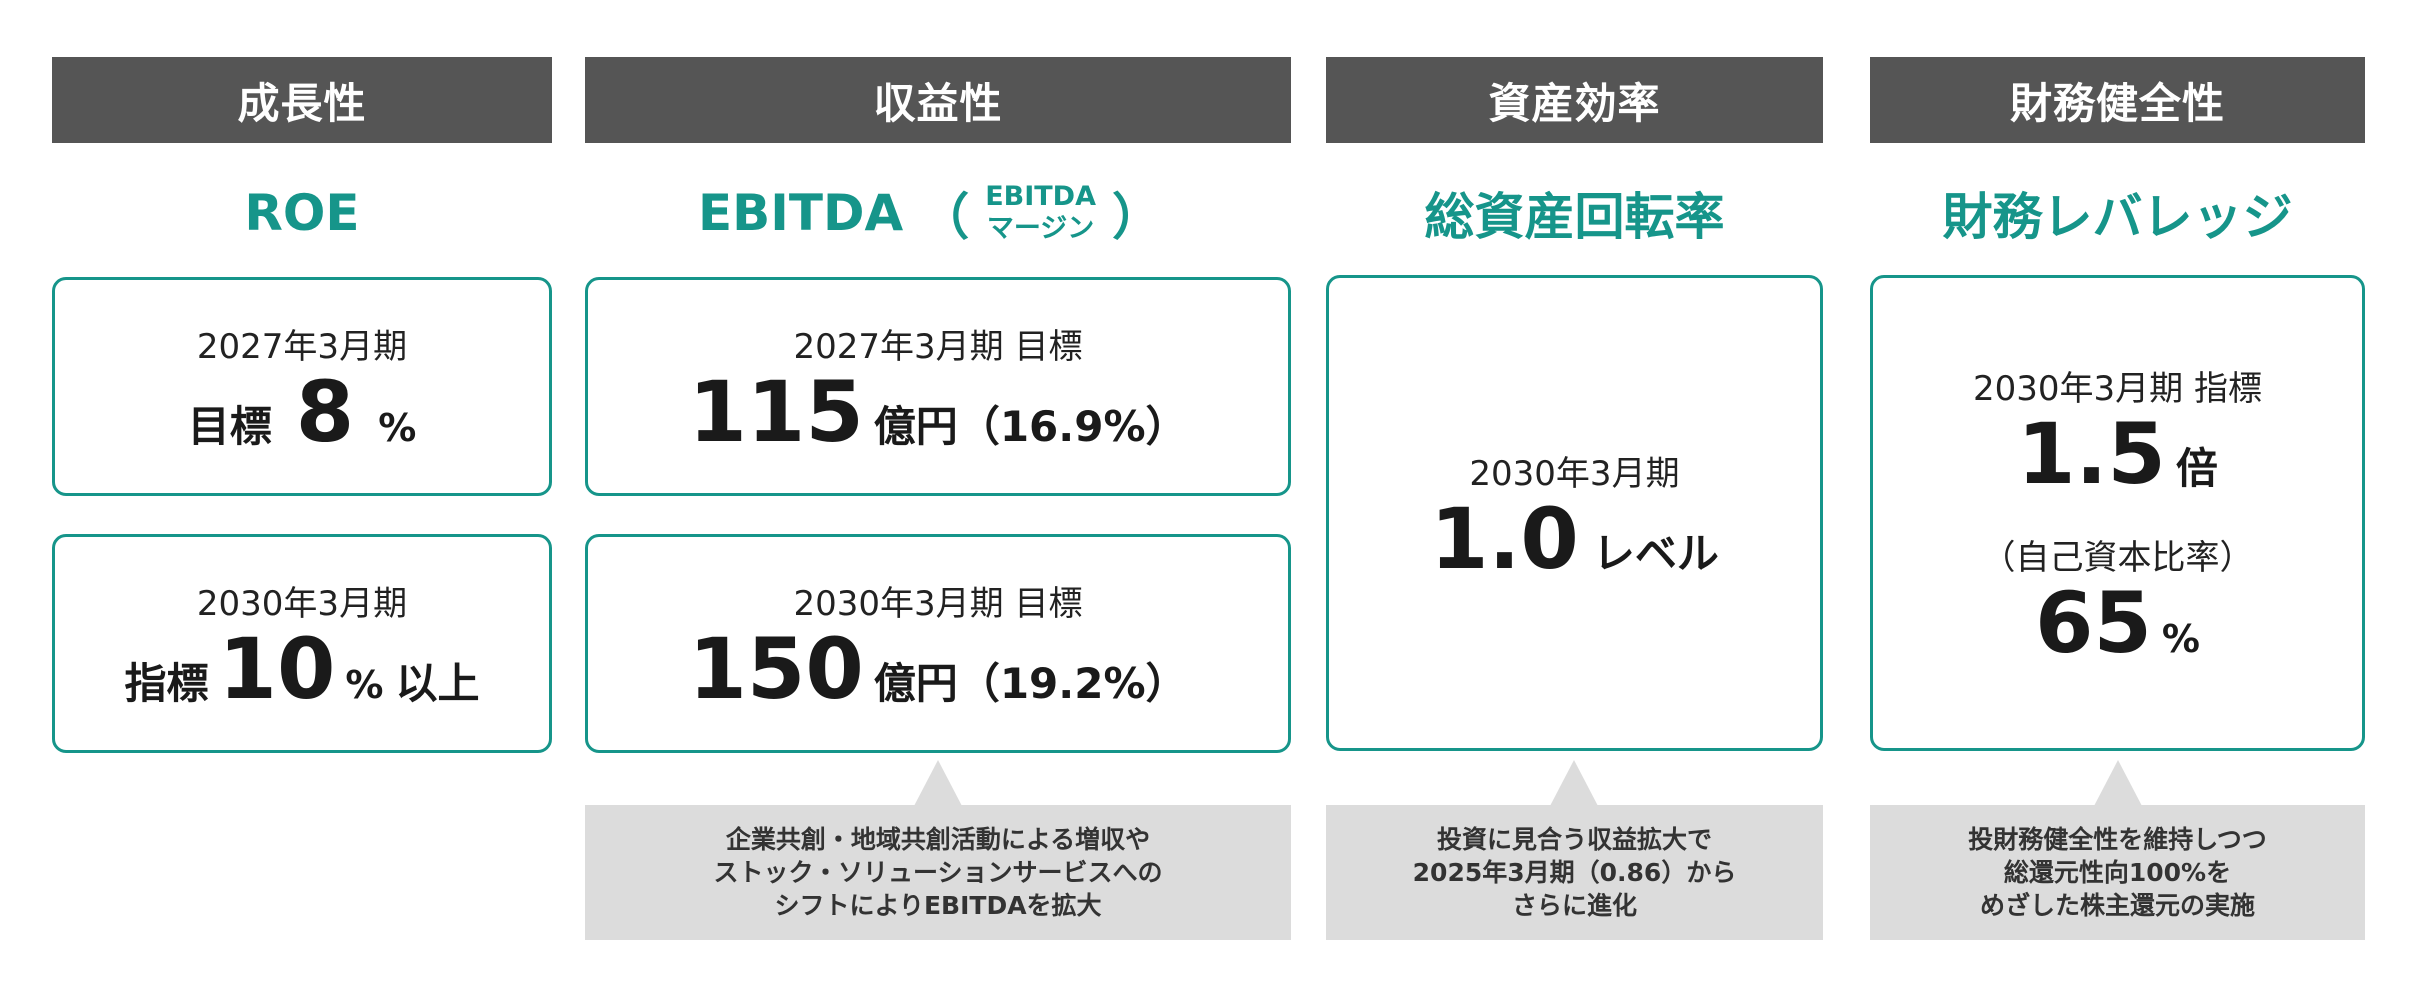 This screenshot has width=2413, height=986. What do you see at coordinates (938, 386) in the screenshot?
I see `ebitda-2027-box: 2027年3月期 目標 115 億円 （16.9%）` at bounding box center [938, 386].